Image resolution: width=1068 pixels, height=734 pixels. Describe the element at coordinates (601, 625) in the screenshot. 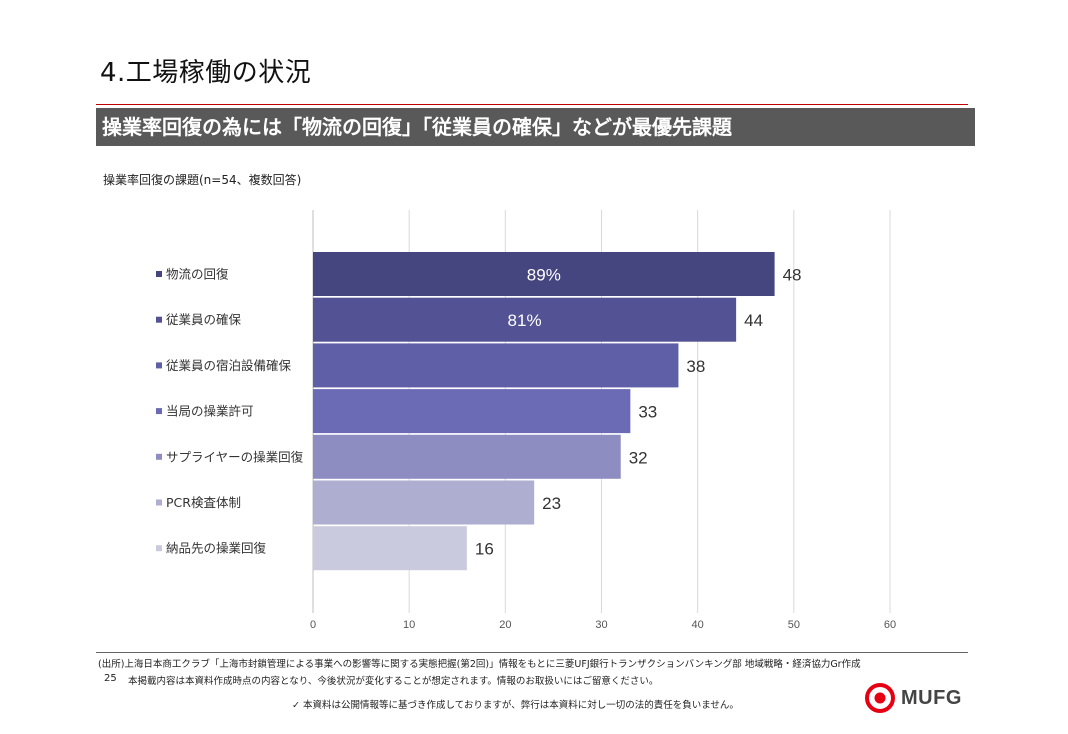

I see `x-tick-label: 30` at that location.